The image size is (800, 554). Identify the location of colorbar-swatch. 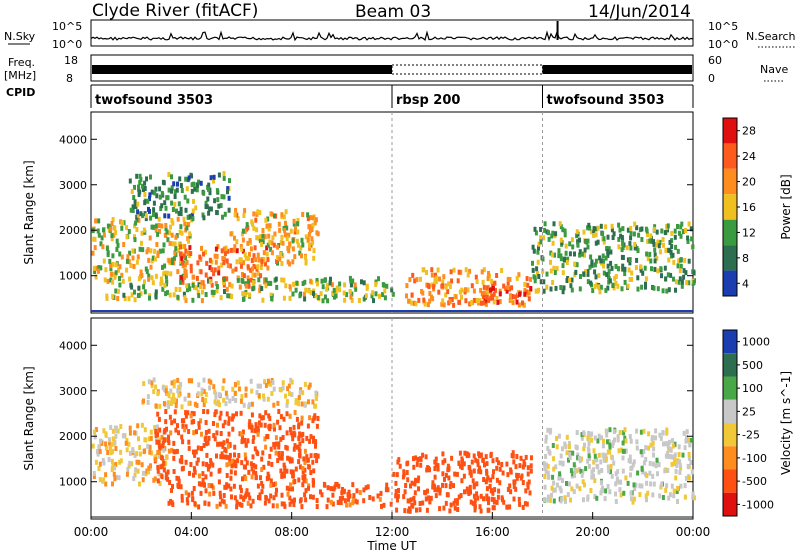
(730, 232).